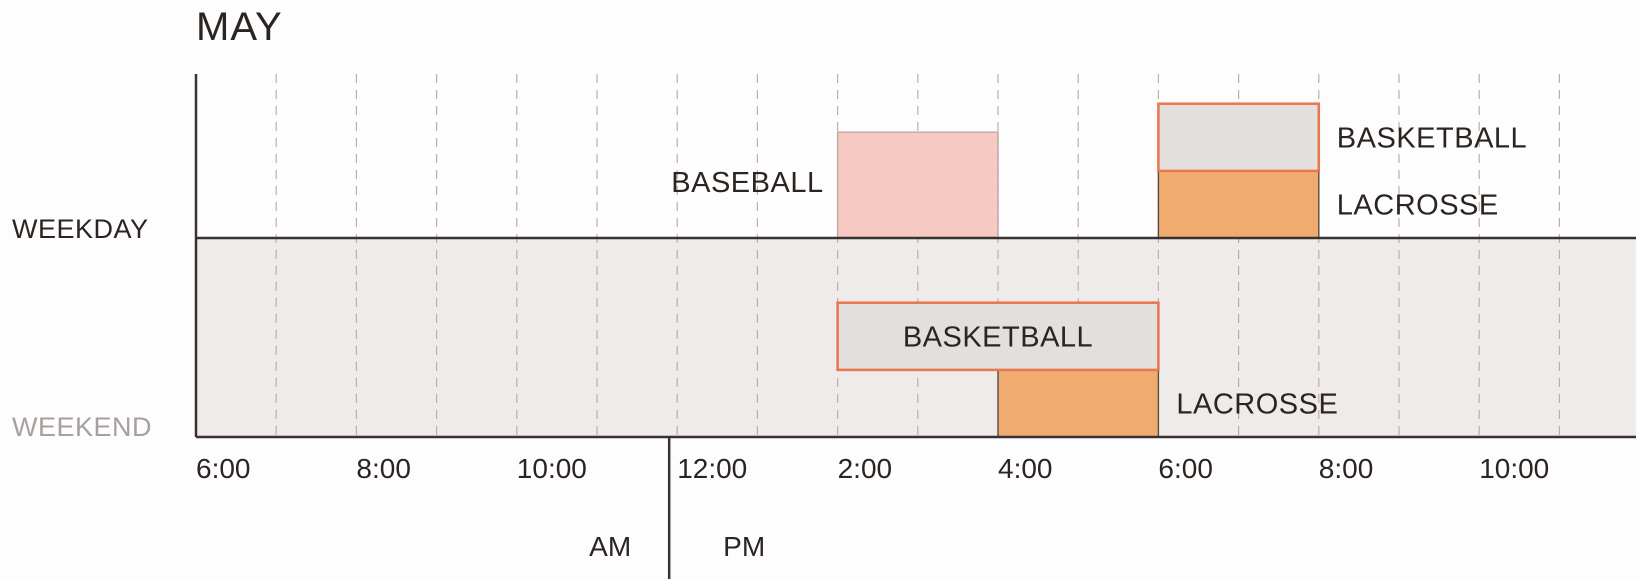 The height and width of the screenshot is (579, 1639). What do you see at coordinates (239, 27) in the screenshot?
I see `chart-title: MAY` at bounding box center [239, 27].